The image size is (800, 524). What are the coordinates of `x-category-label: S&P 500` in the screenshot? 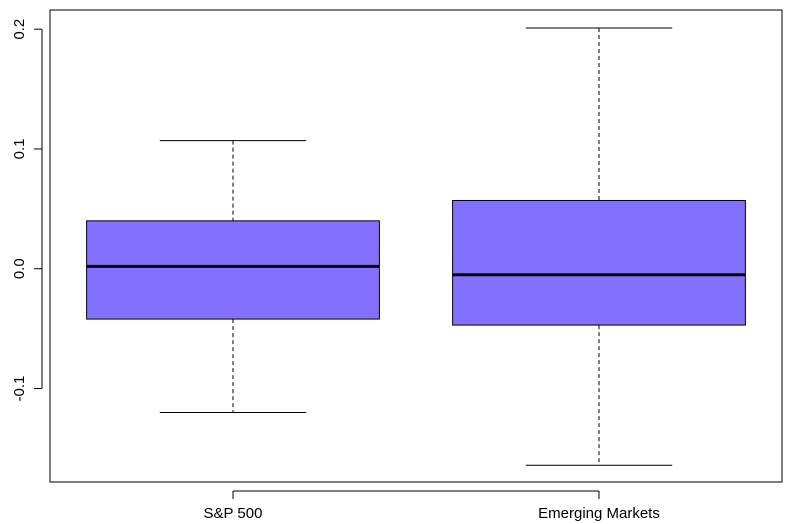 It's located at (233, 513).